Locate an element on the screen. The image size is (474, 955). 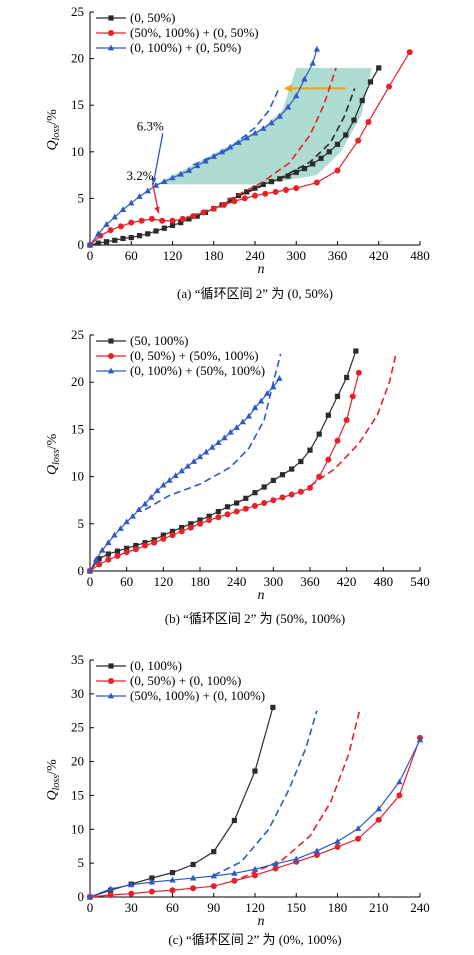
y-label-unit: /% is located at coordinates (52, 441).